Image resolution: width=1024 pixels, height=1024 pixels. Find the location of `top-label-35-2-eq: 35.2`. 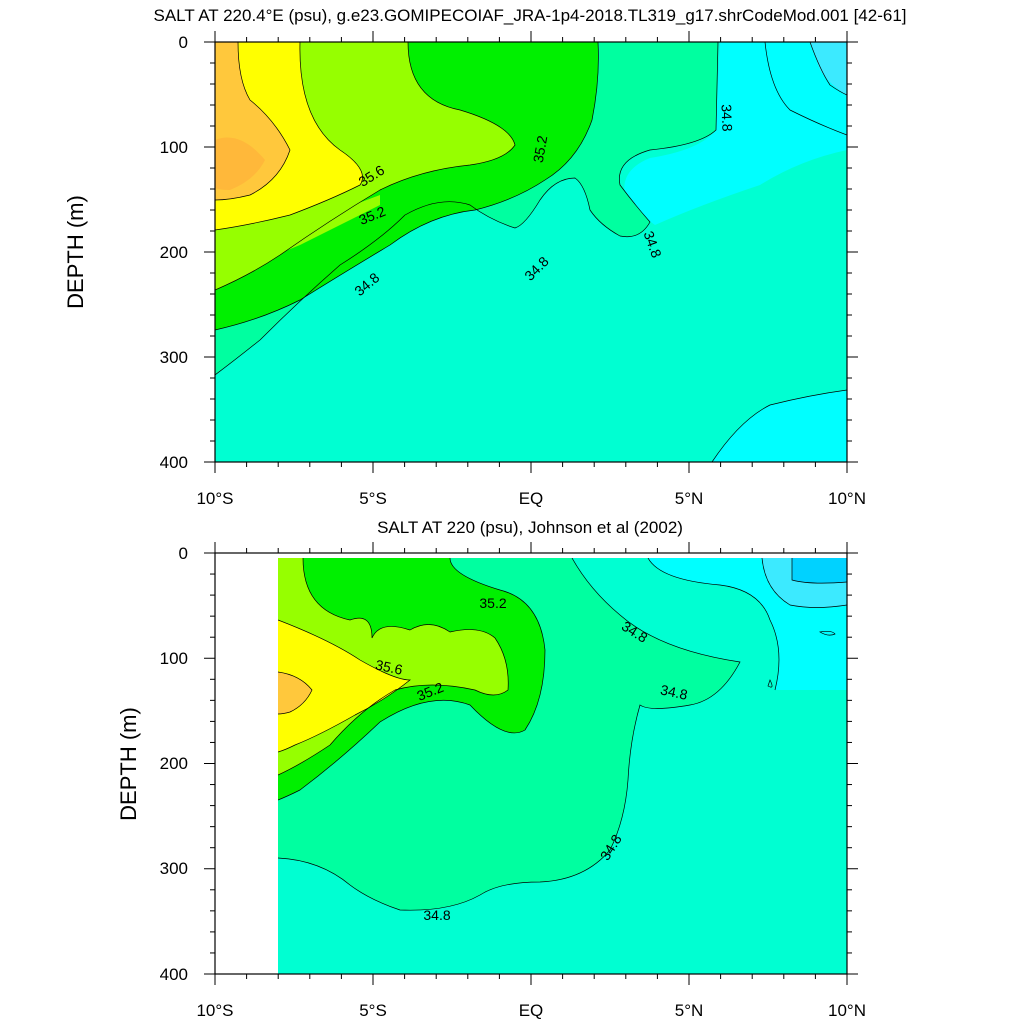

top-label-35-2-eq: 35.2 is located at coordinates (540, 149).